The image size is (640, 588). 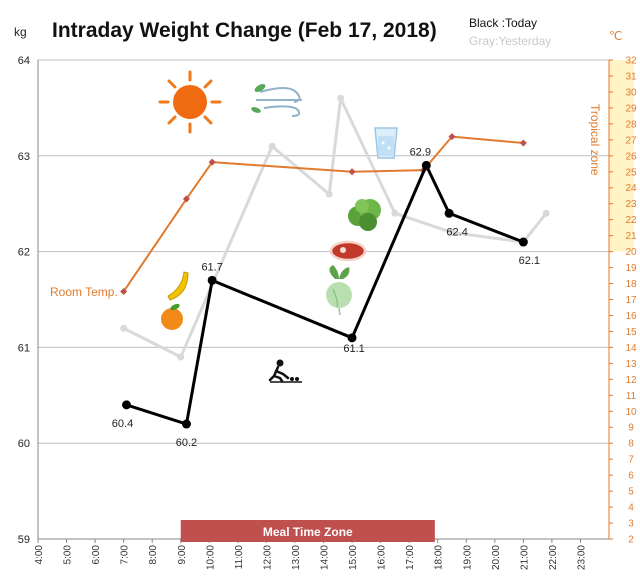 I want to click on y2-tick-label: 19, so click(x=631, y=268).